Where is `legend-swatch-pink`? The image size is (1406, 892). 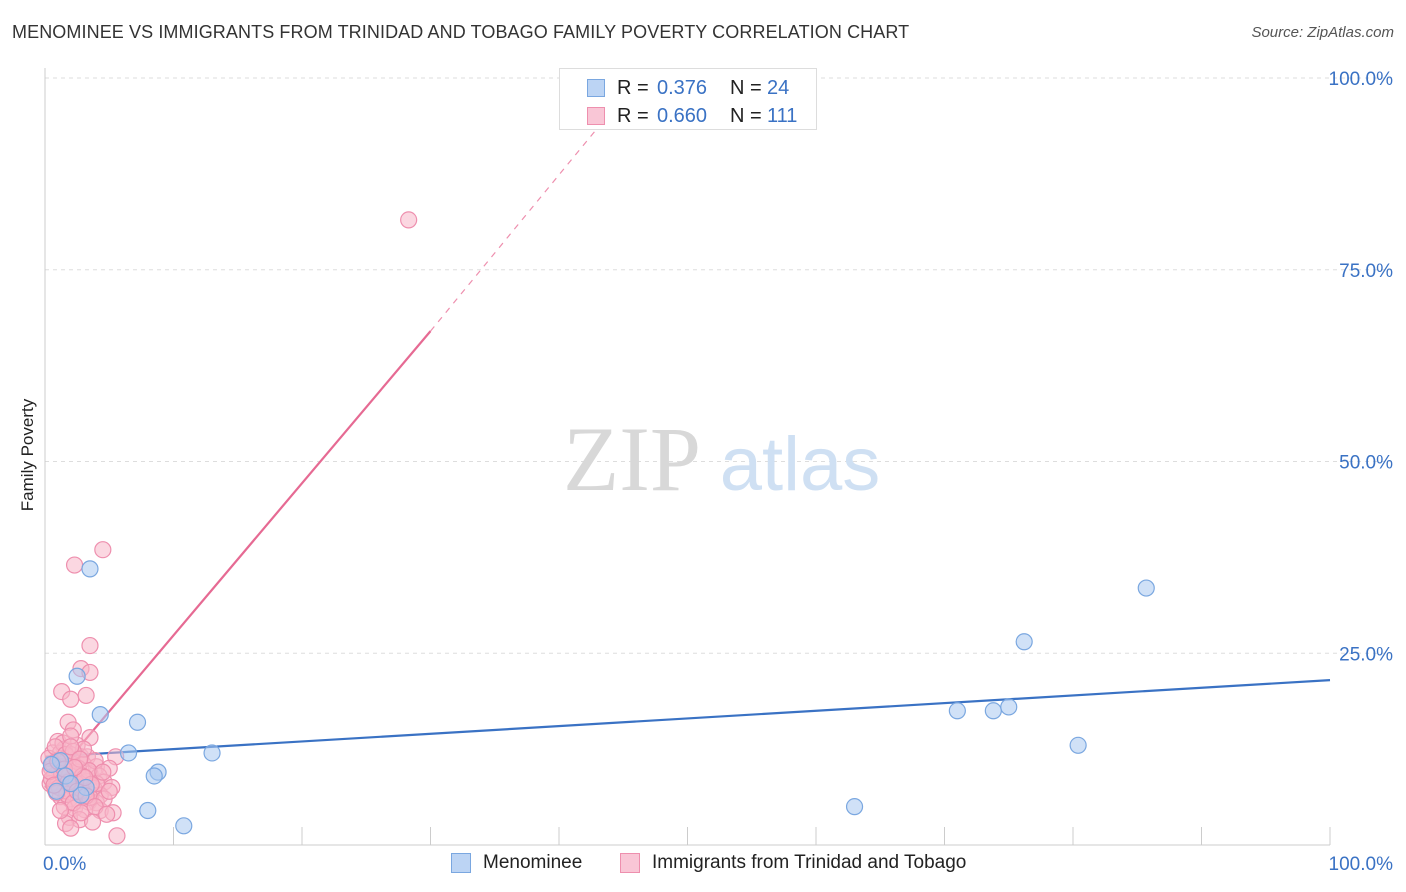
legend-swatch-pink is located at coordinates (596, 116).